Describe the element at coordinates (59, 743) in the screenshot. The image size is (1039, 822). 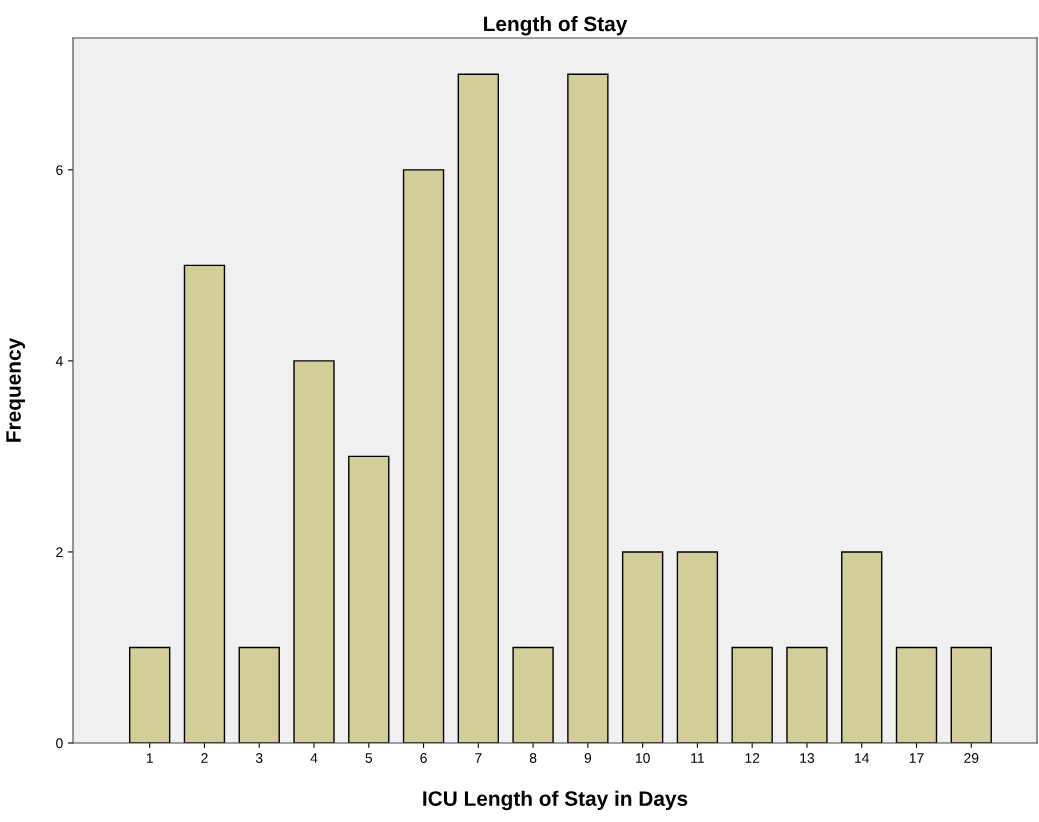
I see `y-tick-label: 0` at that location.